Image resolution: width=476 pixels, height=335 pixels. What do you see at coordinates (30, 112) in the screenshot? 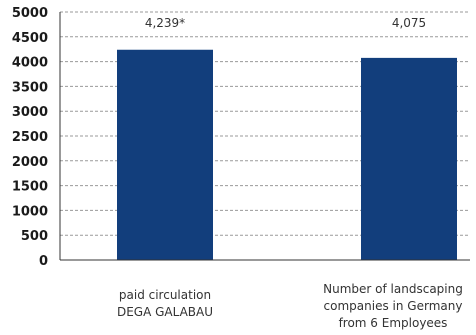
I see `y-tick-label: 3000` at bounding box center [30, 112].